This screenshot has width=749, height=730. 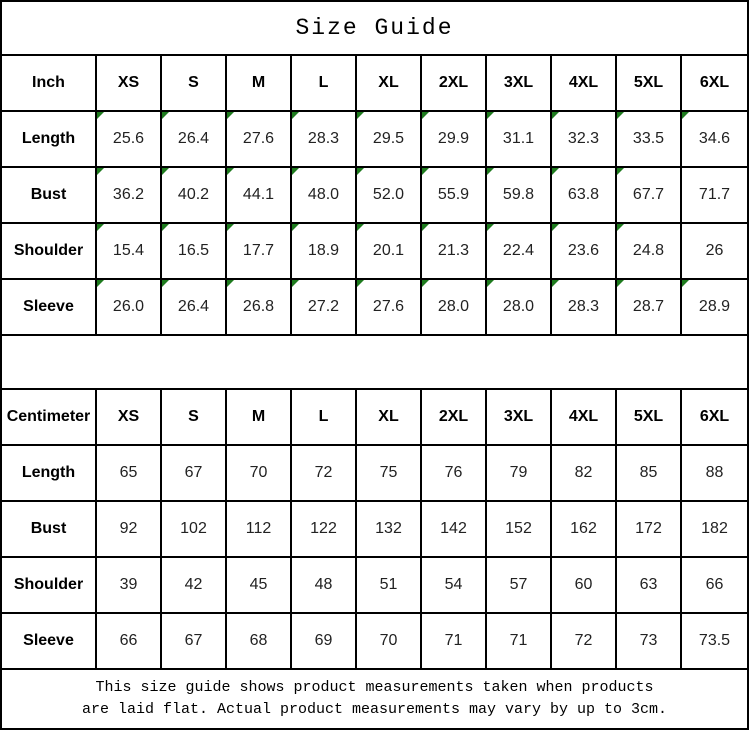 I want to click on data-cell: 63, so click(x=649, y=586).